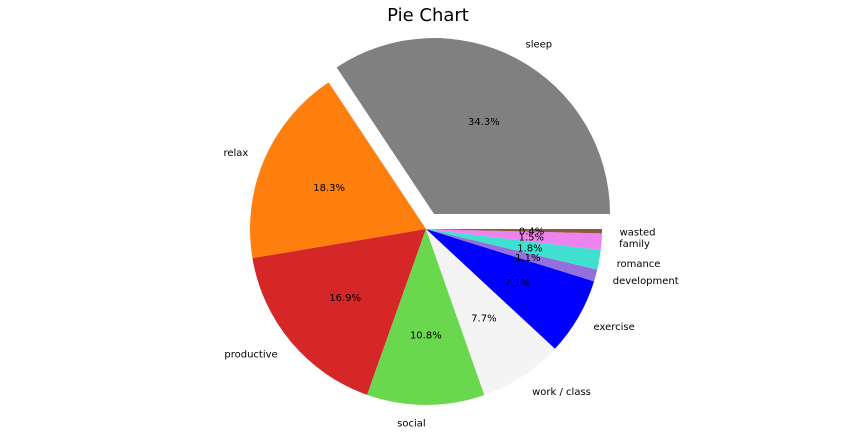 The image size is (856, 434). Describe the element at coordinates (329, 188) in the screenshot. I see `pie-percent-label: 18.3%` at that location.